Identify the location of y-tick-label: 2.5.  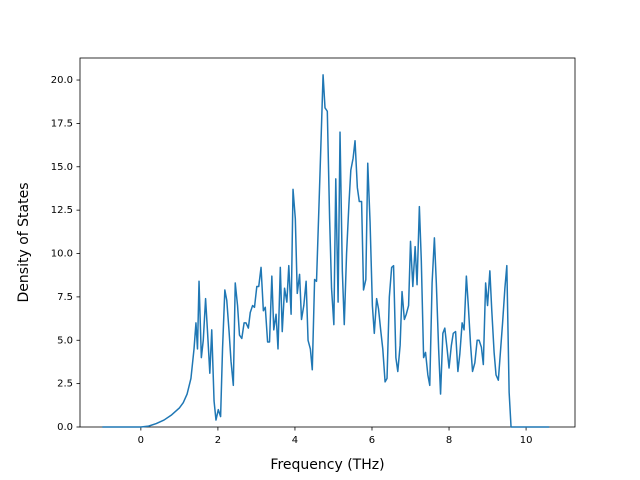
(65, 384).